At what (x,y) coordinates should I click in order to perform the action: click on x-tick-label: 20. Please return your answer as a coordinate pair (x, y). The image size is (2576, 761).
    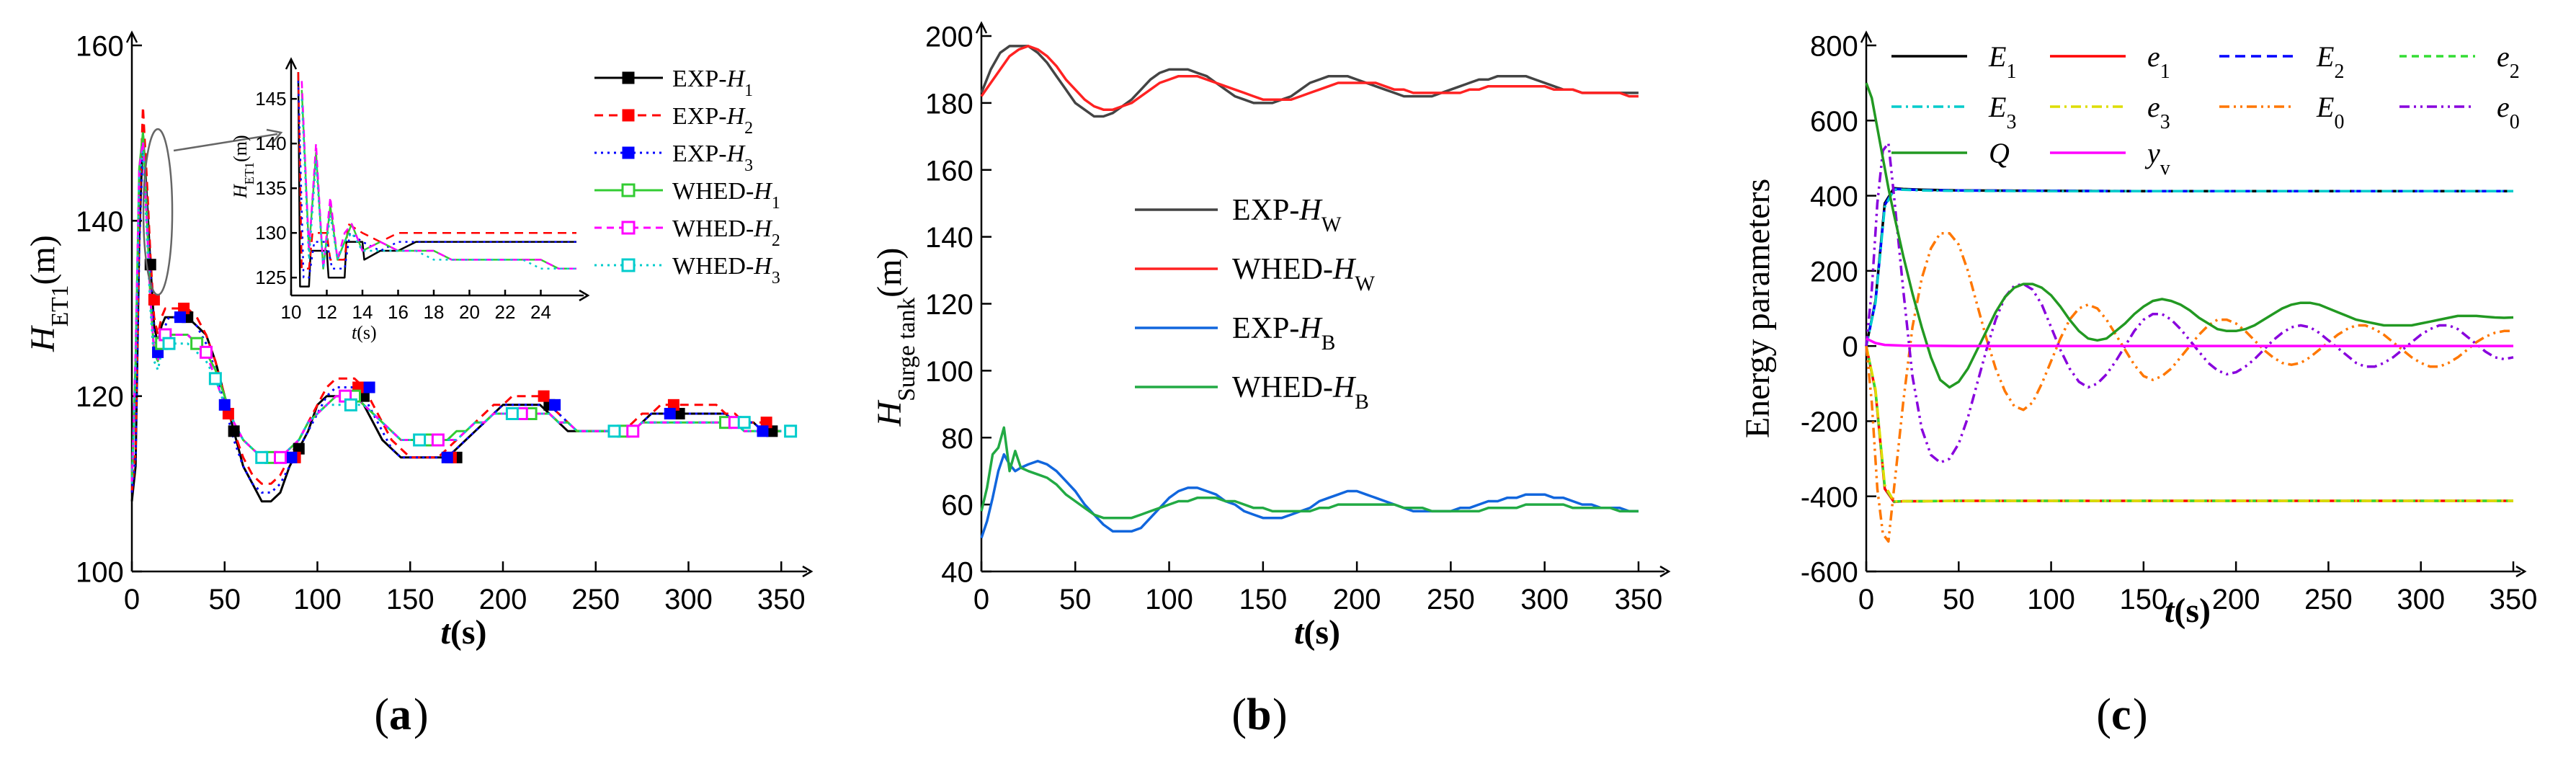
    Looking at the image, I should click on (469, 312).